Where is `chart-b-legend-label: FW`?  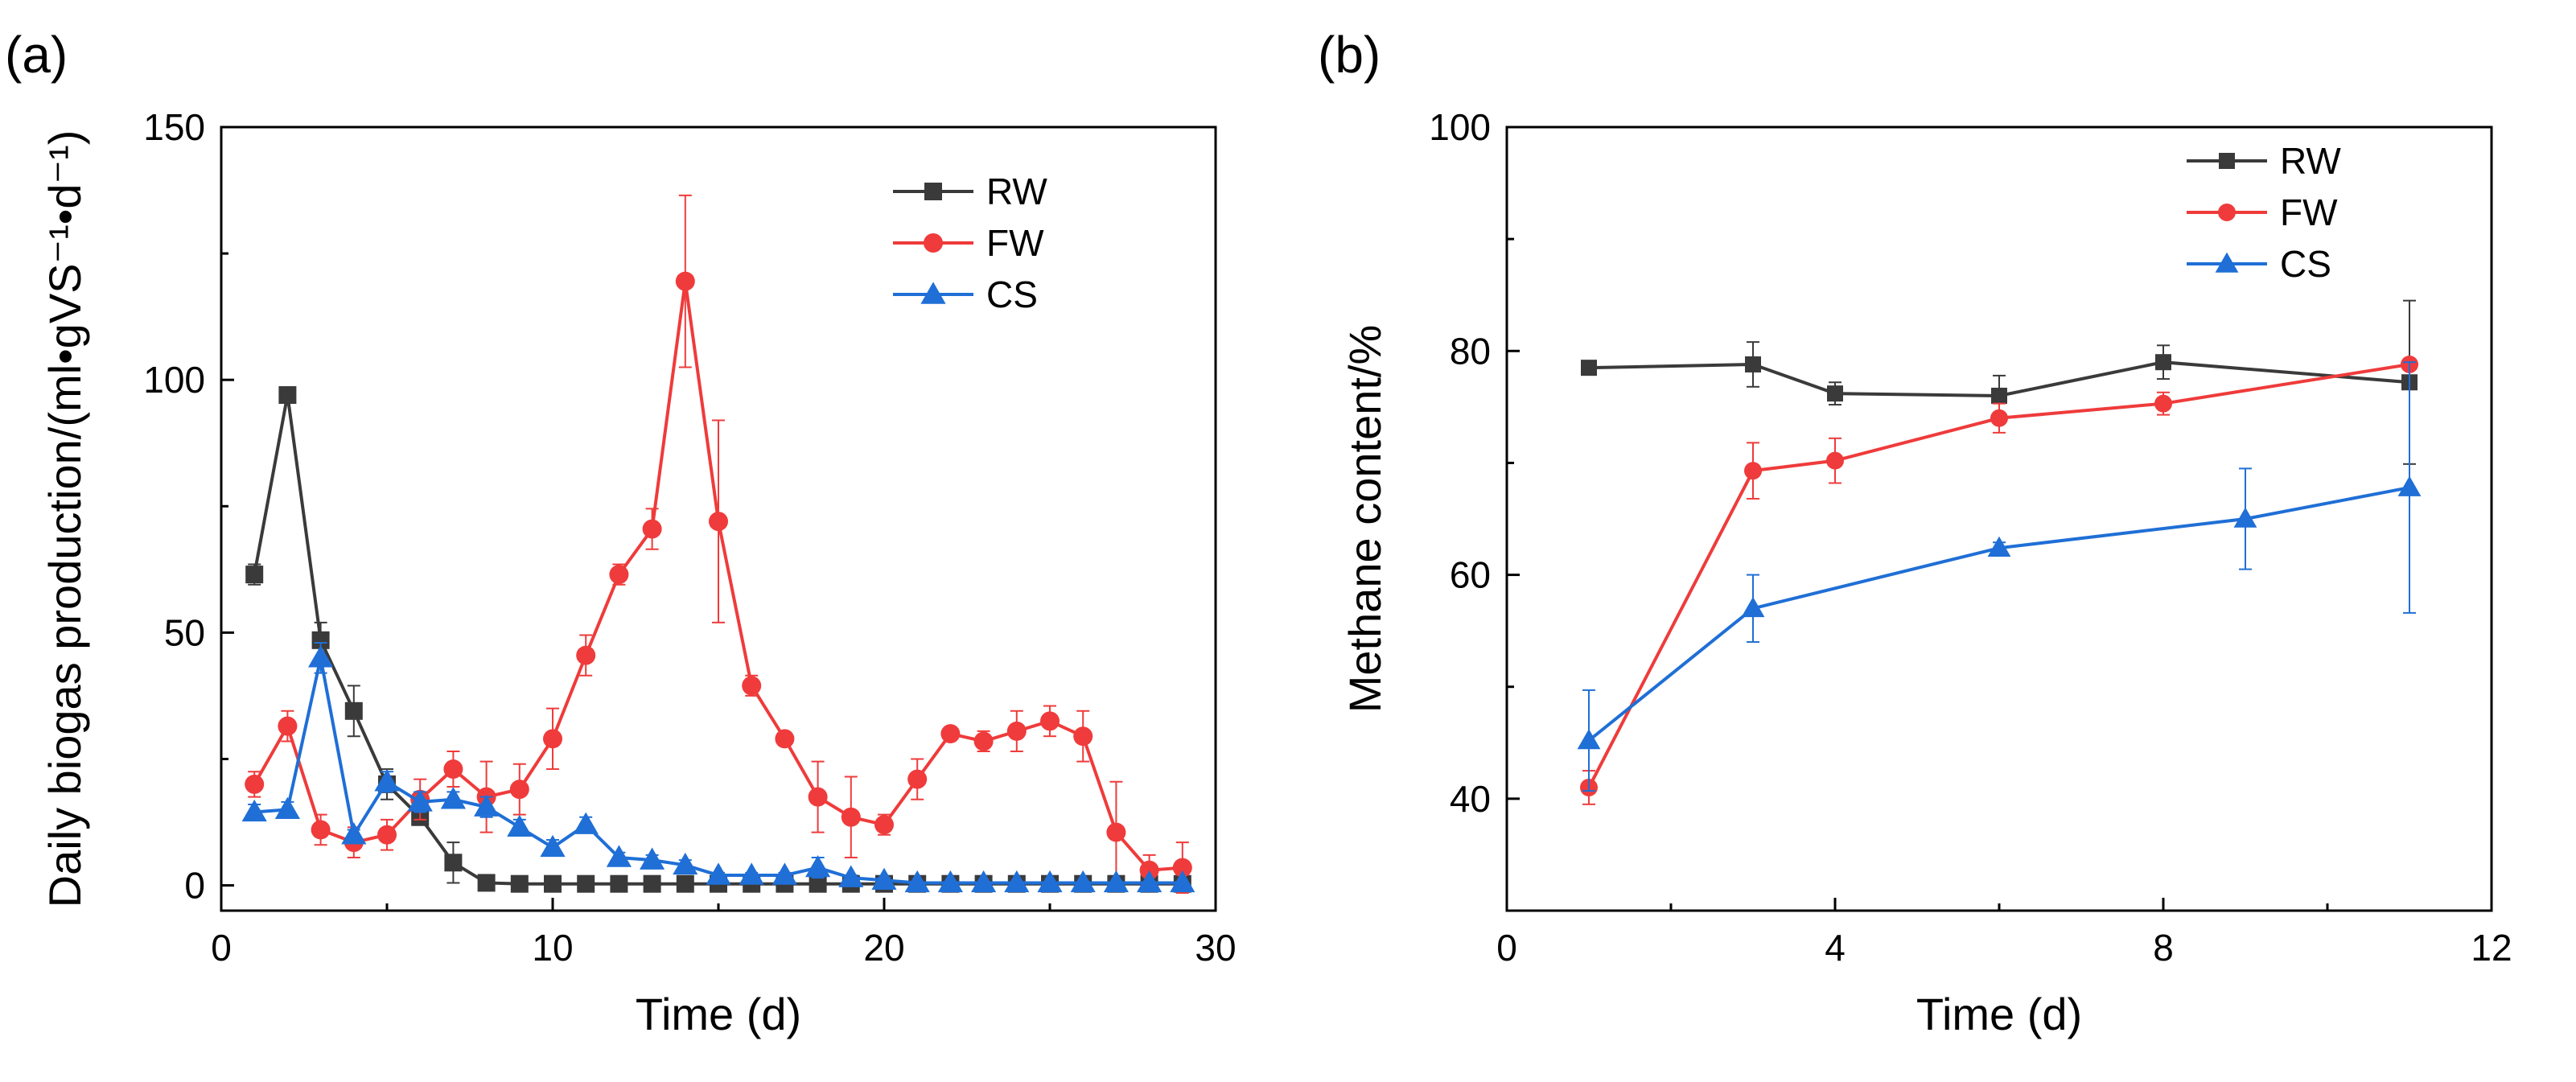
chart-b-legend-label: FW is located at coordinates (2309, 212).